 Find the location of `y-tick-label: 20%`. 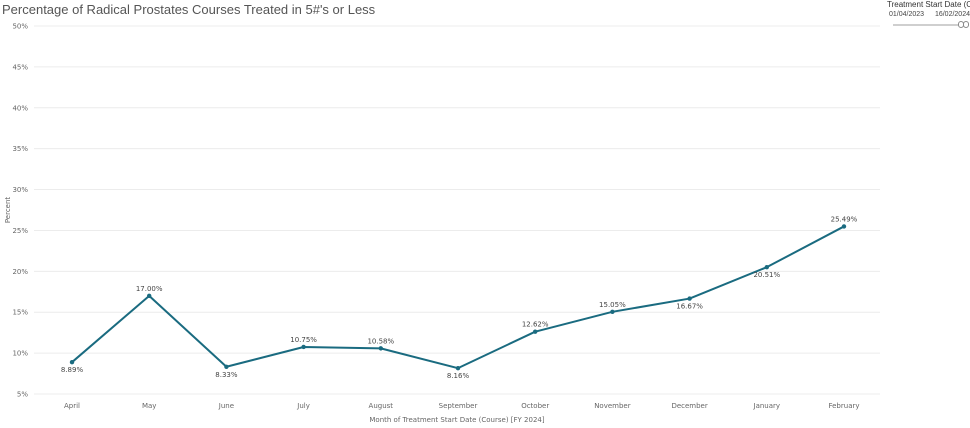

y-tick-label: 20% is located at coordinates (20, 272).